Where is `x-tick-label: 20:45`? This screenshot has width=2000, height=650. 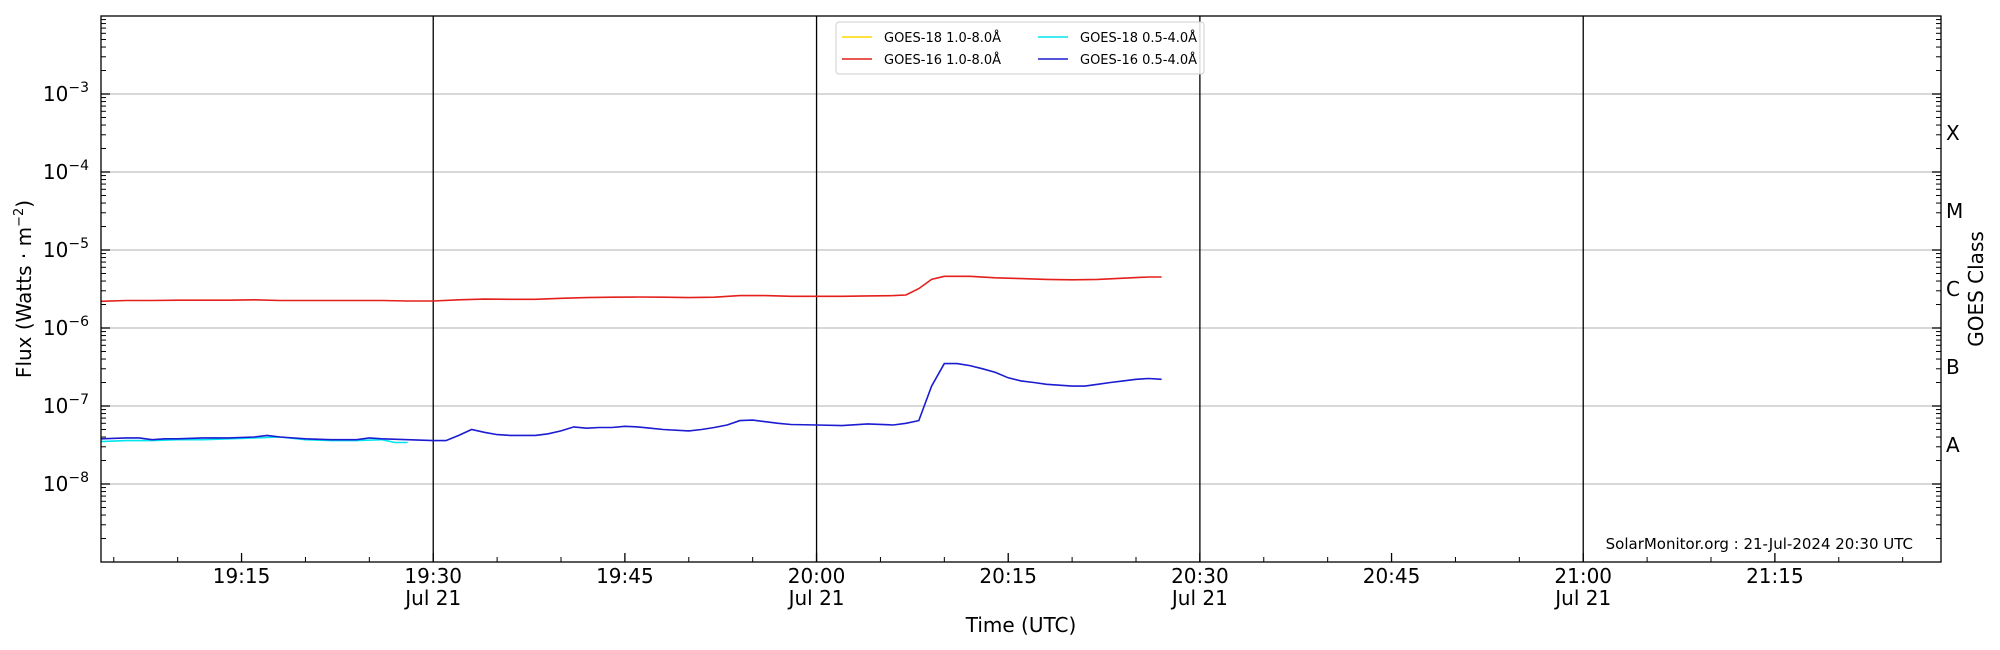 x-tick-label: 20:45 is located at coordinates (1392, 576).